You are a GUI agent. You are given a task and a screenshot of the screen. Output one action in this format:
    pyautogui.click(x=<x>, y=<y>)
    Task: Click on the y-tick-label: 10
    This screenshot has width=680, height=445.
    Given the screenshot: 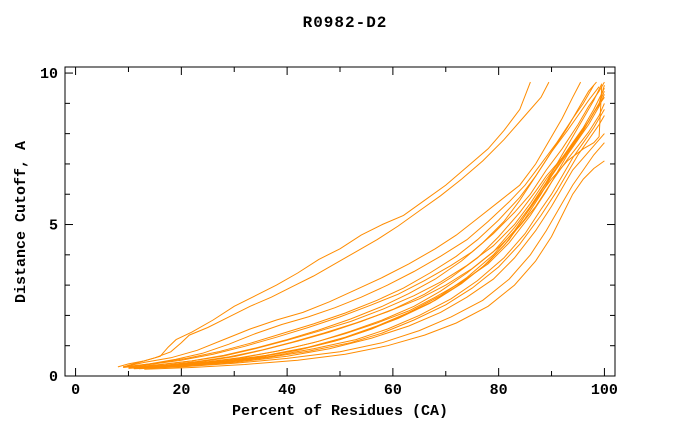 What is the action you would take?
    pyautogui.click(x=49, y=74)
    